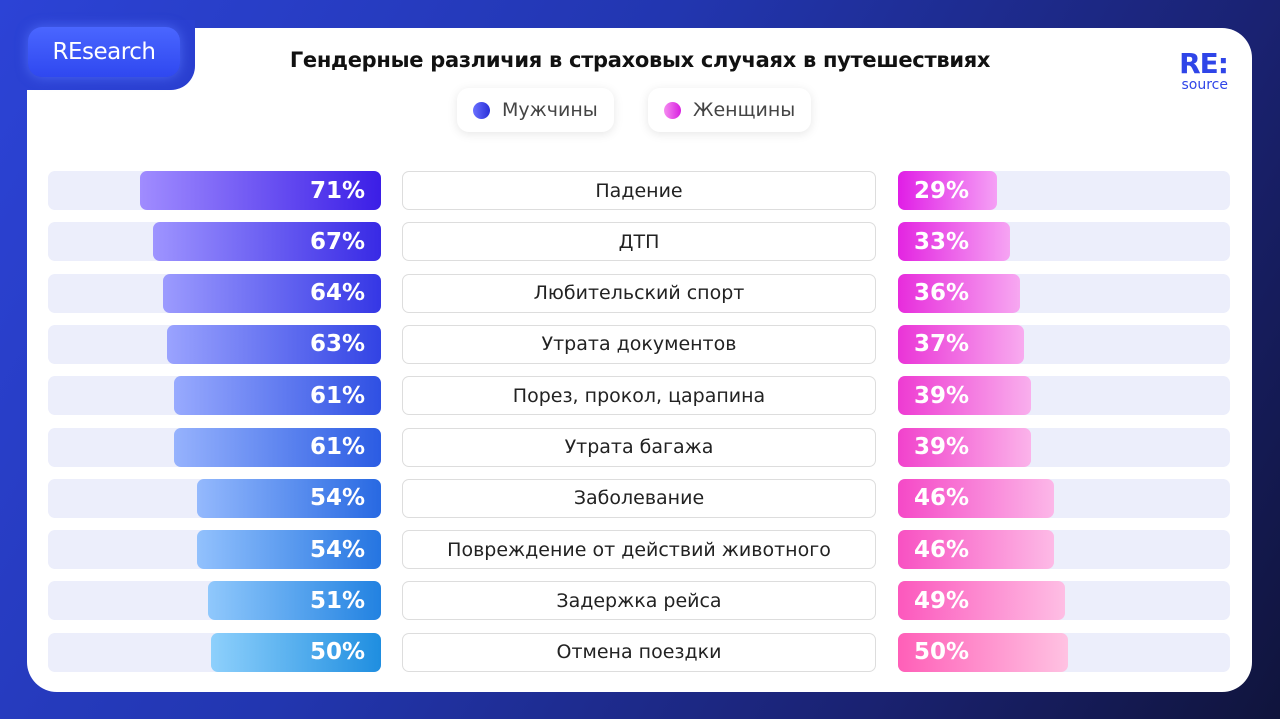 The height and width of the screenshot is (719, 1280). Describe the element at coordinates (1064, 293) in the screenshot. I see `women-track: 36%` at that location.